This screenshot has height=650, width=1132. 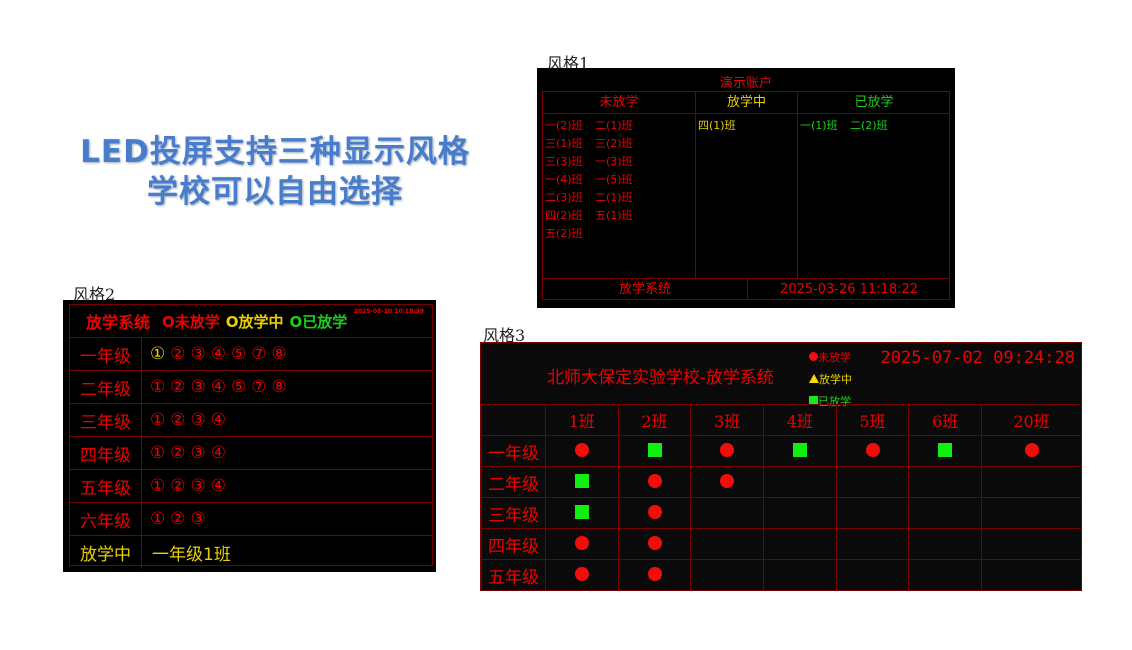 What do you see at coordinates (830, 380) in the screenshot?
I see `style3-legend: 未放学 放学中 已放学` at bounding box center [830, 380].